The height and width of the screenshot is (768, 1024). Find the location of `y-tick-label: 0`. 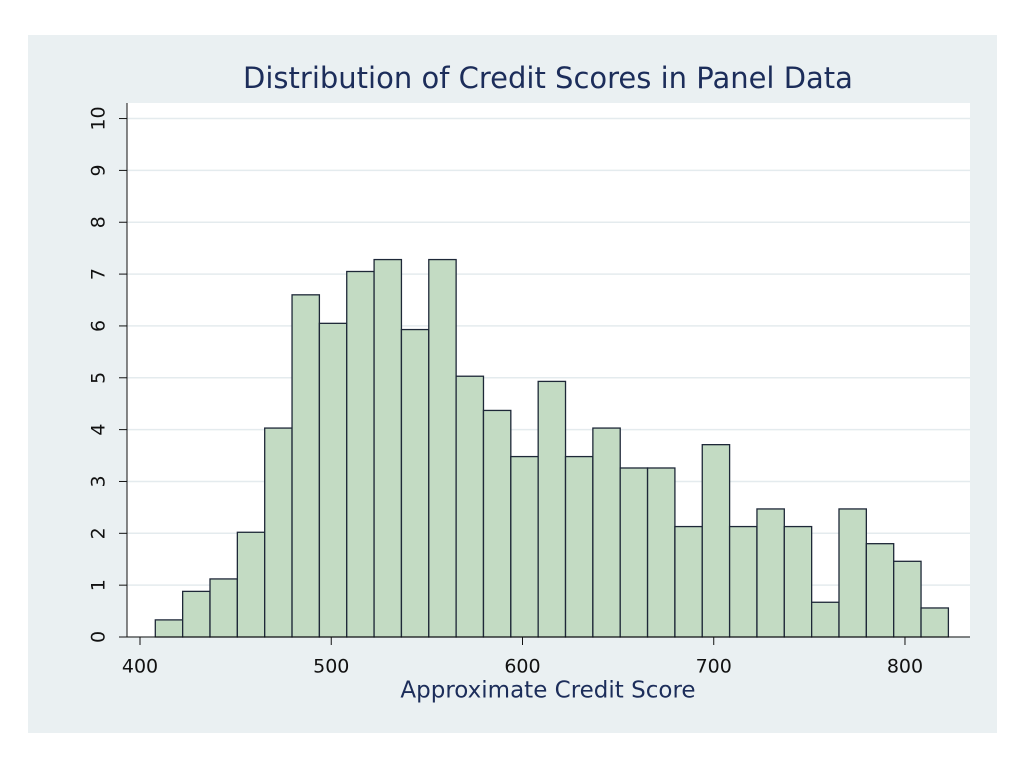

y-tick-label: 0 is located at coordinates (99, 637).